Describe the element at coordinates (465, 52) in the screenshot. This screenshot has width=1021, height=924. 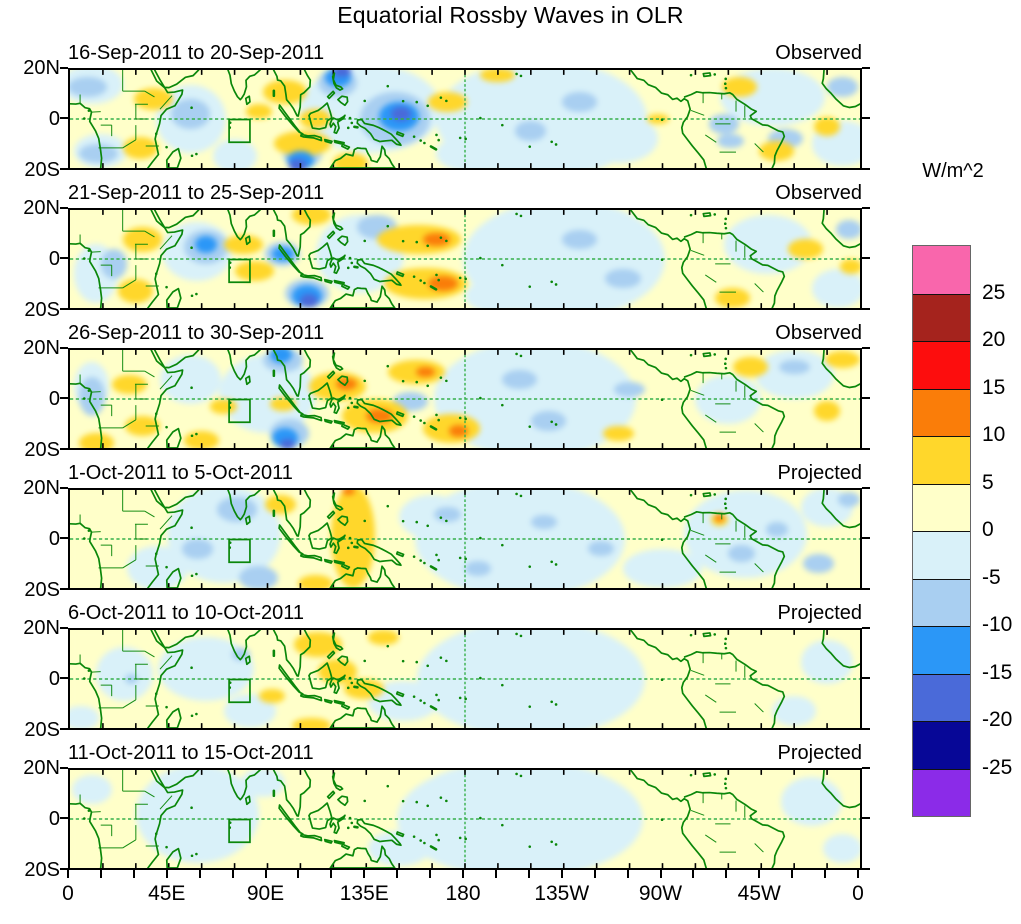
I see `panel-header: 16-Sep-2011 to 20-Sep-2011 Observed` at that location.